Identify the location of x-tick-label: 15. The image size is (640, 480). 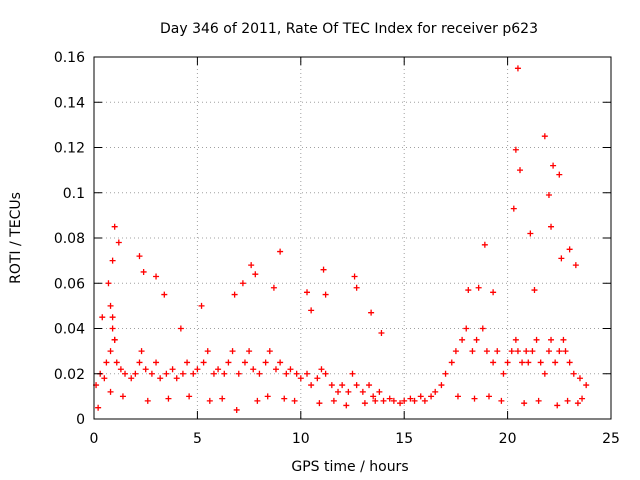
(404, 439).